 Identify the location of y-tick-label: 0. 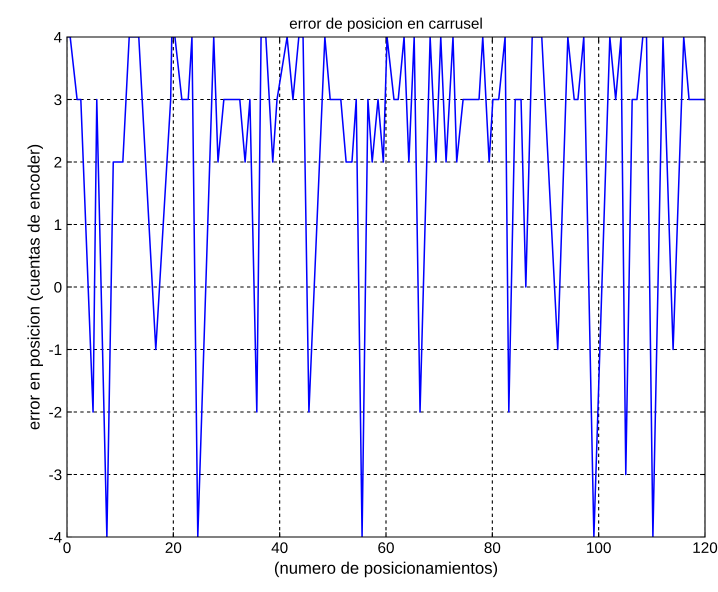
(58, 287).